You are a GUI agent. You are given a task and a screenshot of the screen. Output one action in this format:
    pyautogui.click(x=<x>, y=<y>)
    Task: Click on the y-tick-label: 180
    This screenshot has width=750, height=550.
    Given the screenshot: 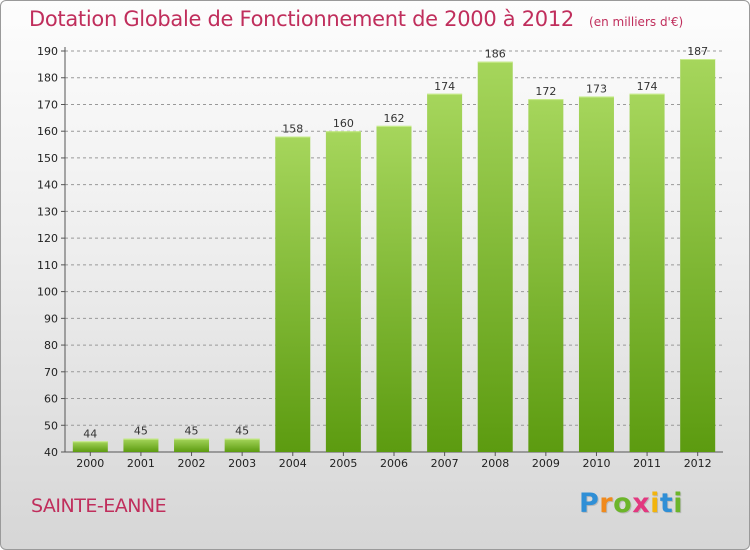 What is the action you would take?
    pyautogui.click(x=47, y=78)
    